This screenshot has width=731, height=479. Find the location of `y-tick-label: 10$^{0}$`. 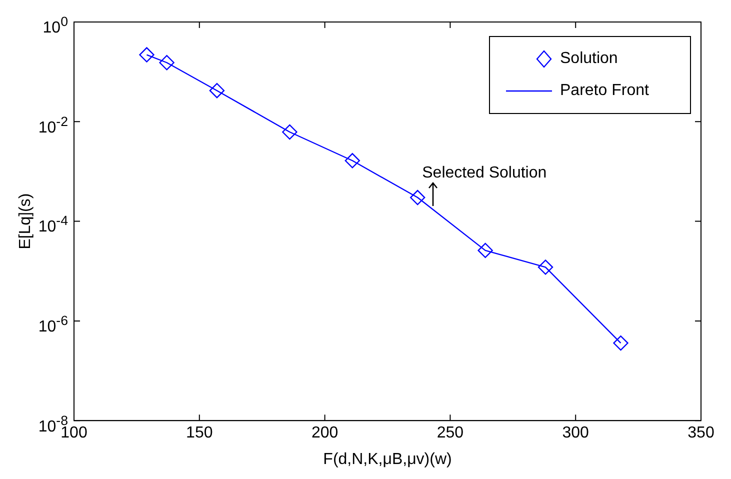

y-tick-label: 10$^{0}$ is located at coordinates (55, 25).